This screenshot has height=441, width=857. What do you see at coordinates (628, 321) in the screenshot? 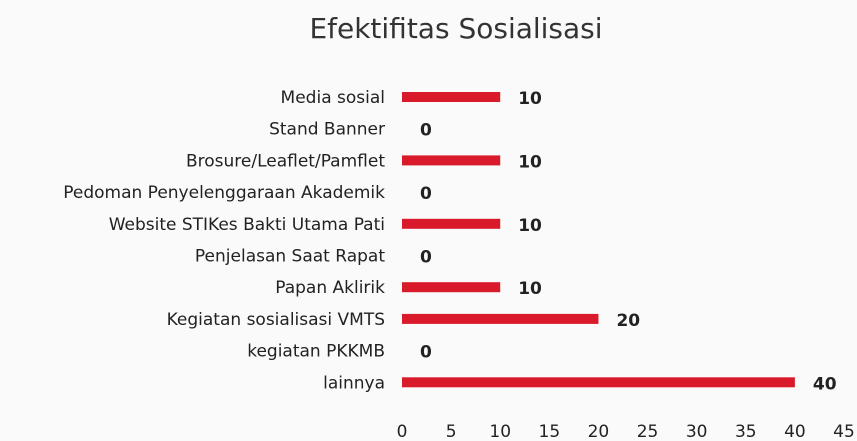
I see `data-label: 20` at bounding box center [628, 321].